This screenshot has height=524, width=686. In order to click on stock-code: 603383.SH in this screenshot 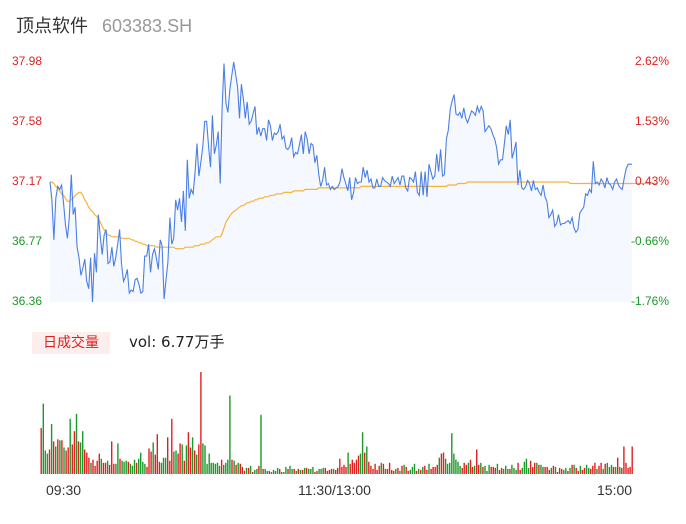, I will do `click(147, 26)`.